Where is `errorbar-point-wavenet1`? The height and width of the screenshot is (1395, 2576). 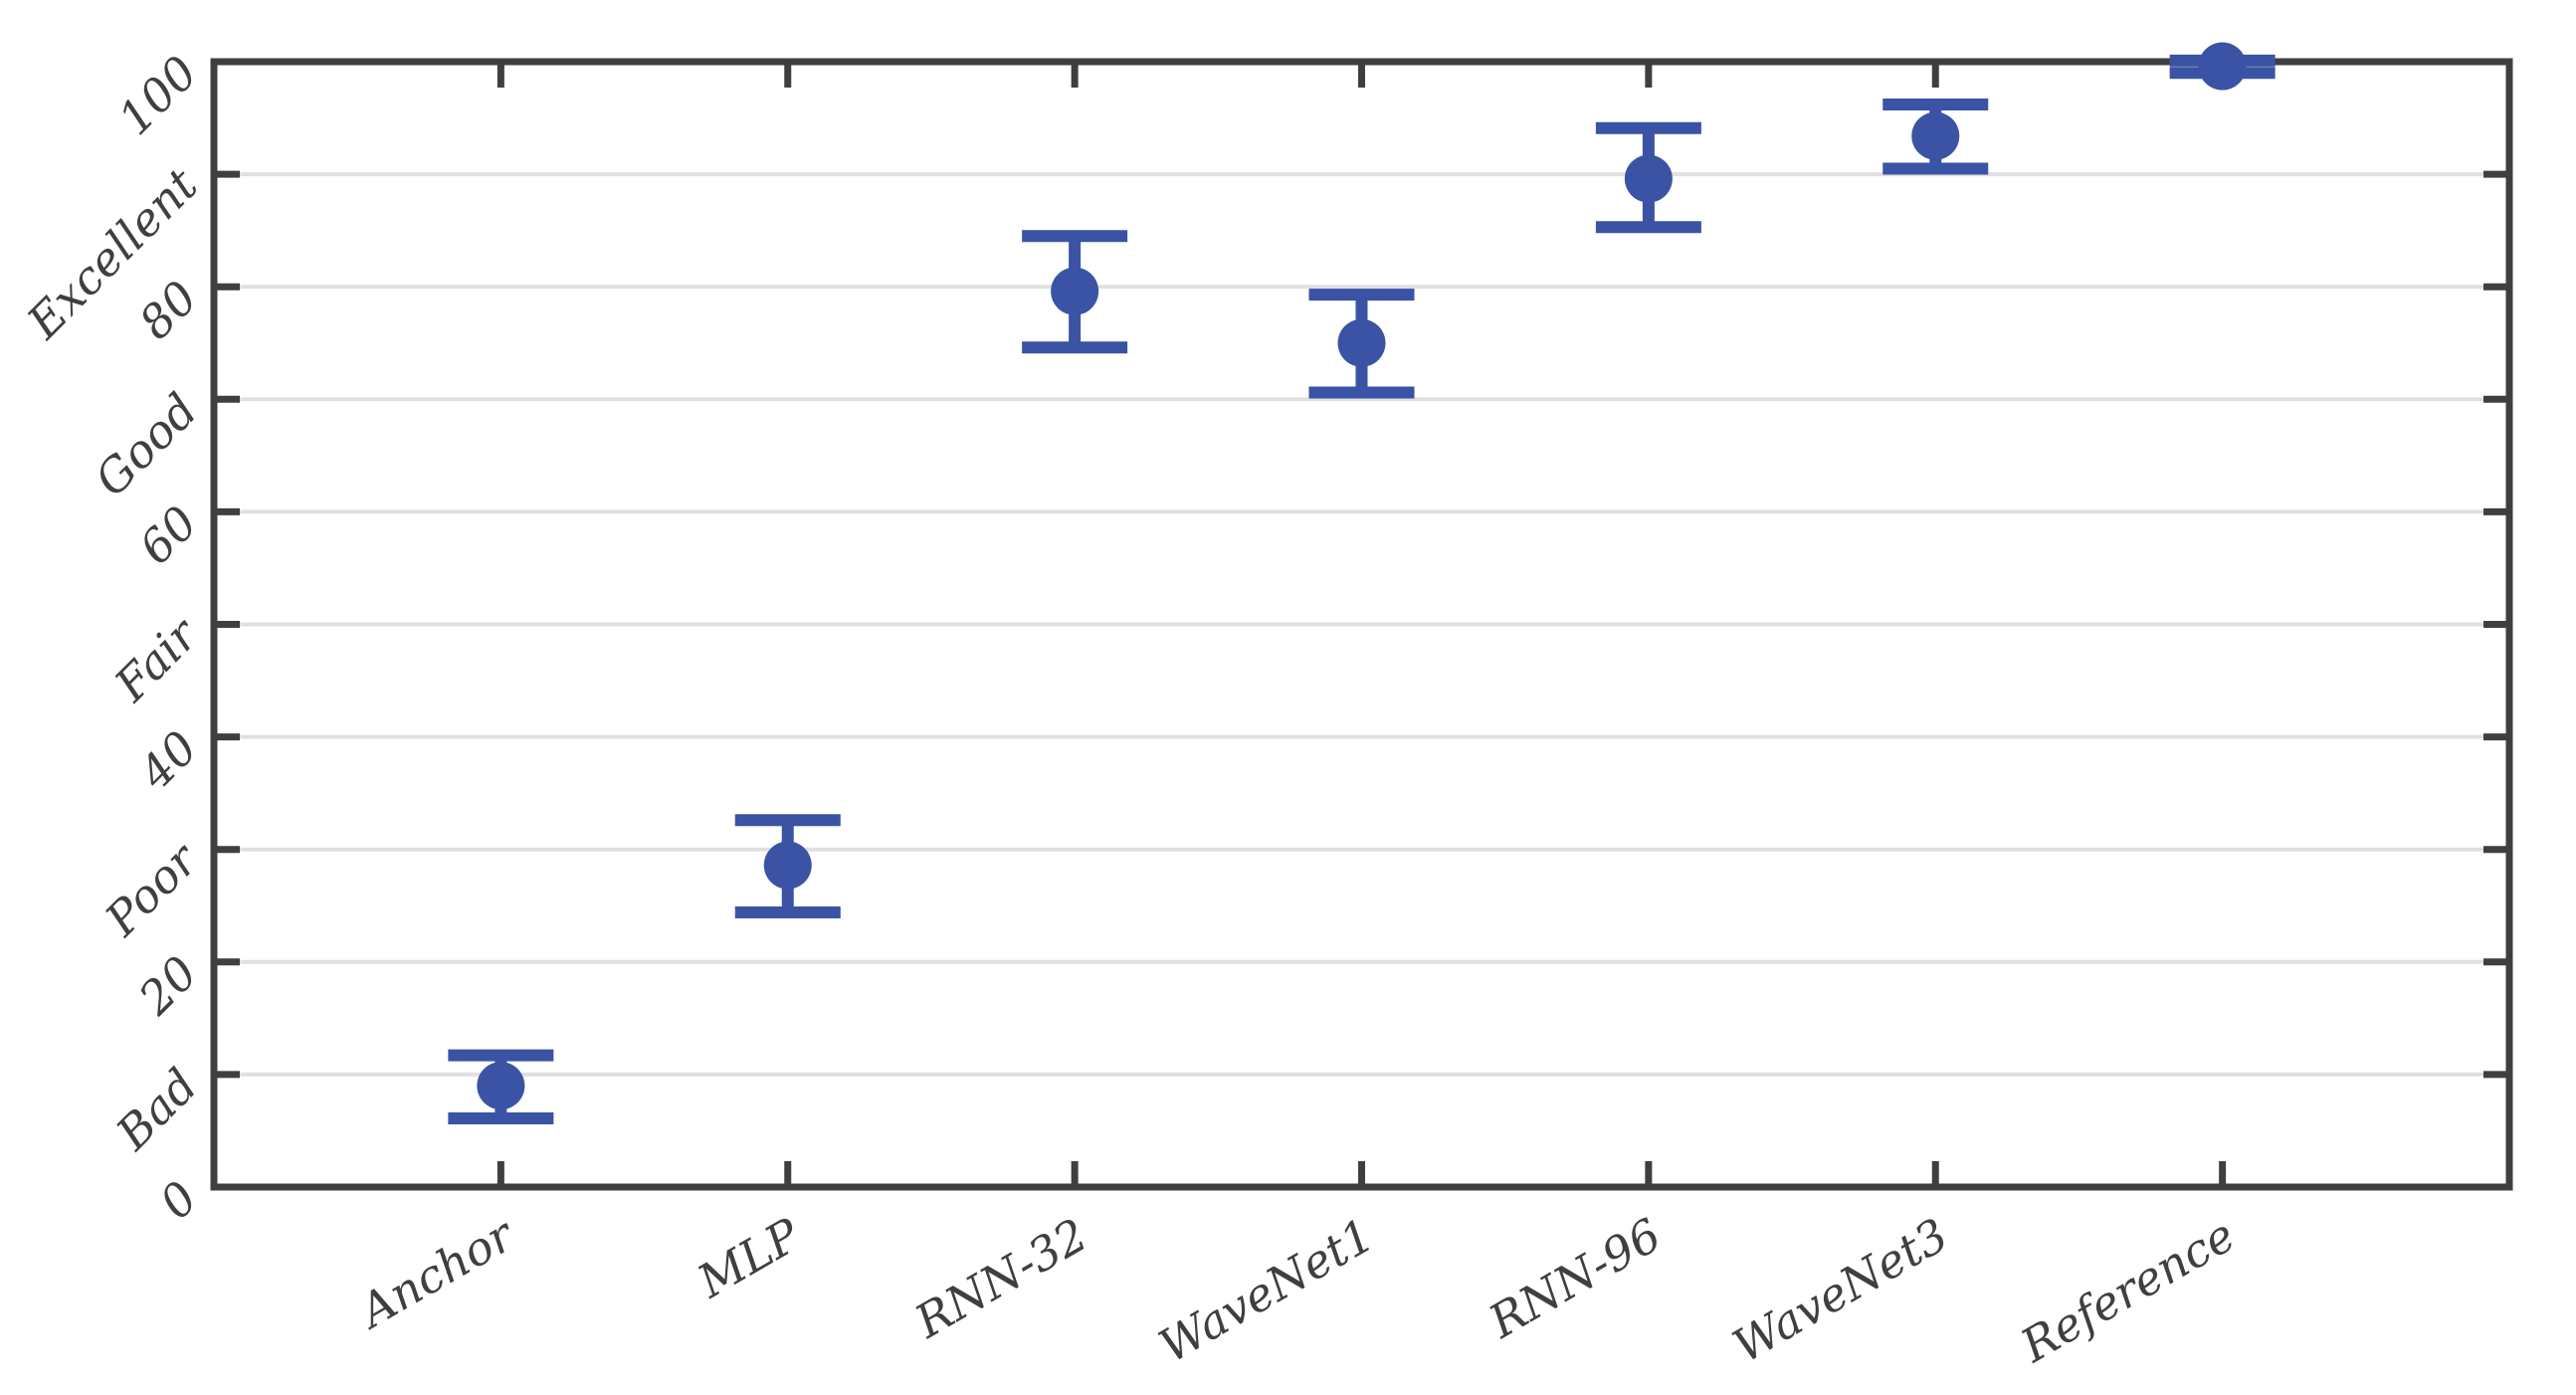 errorbar-point-wavenet1 is located at coordinates (1361, 344).